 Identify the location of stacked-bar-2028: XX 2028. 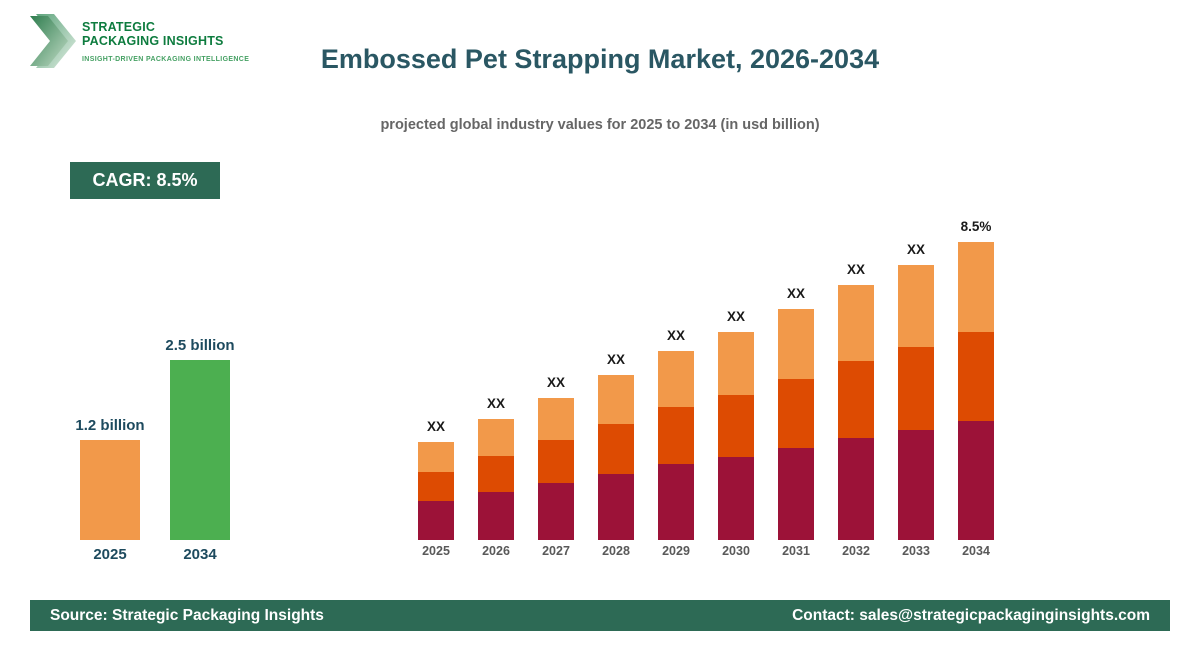
(616, 455).